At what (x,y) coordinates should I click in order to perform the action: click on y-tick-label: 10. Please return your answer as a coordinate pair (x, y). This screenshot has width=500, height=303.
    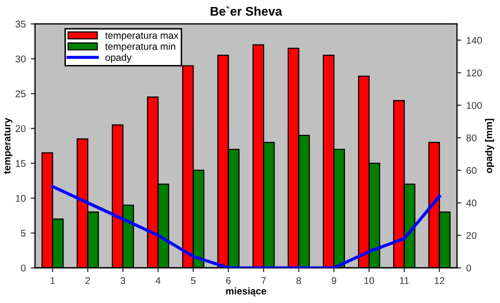
    Looking at the image, I should click on (21, 198).